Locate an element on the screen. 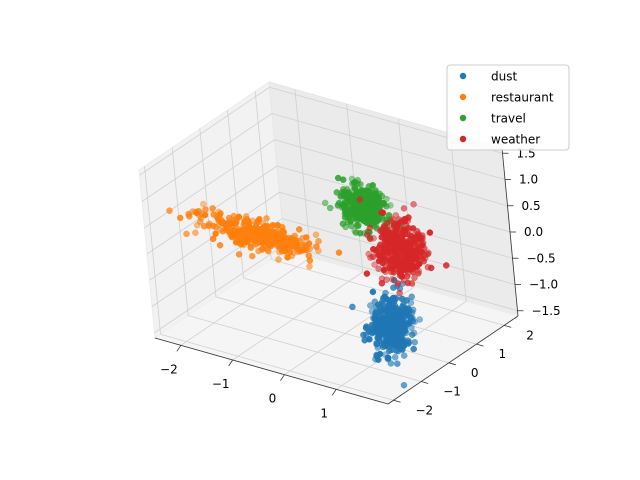 This screenshot has height=480, width=640. grid-line-x is located at coordinates (246, 301).